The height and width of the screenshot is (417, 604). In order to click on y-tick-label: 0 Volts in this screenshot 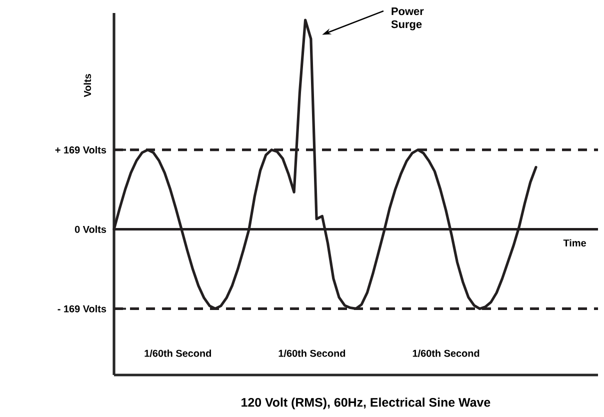, I will do `click(90, 229)`.